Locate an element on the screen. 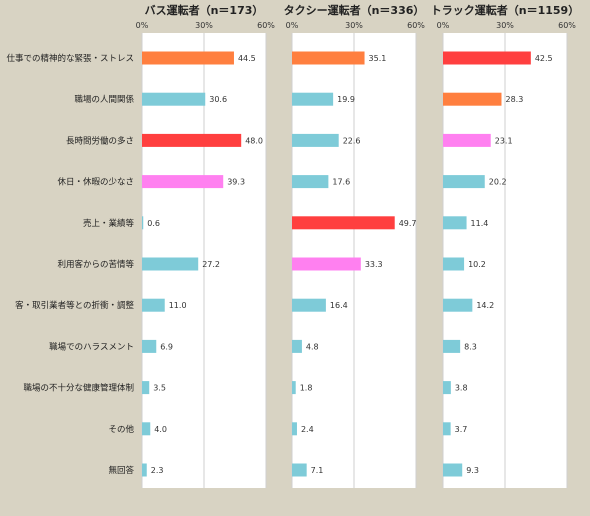  data-label: 3.5 is located at coordinates (159, 388).